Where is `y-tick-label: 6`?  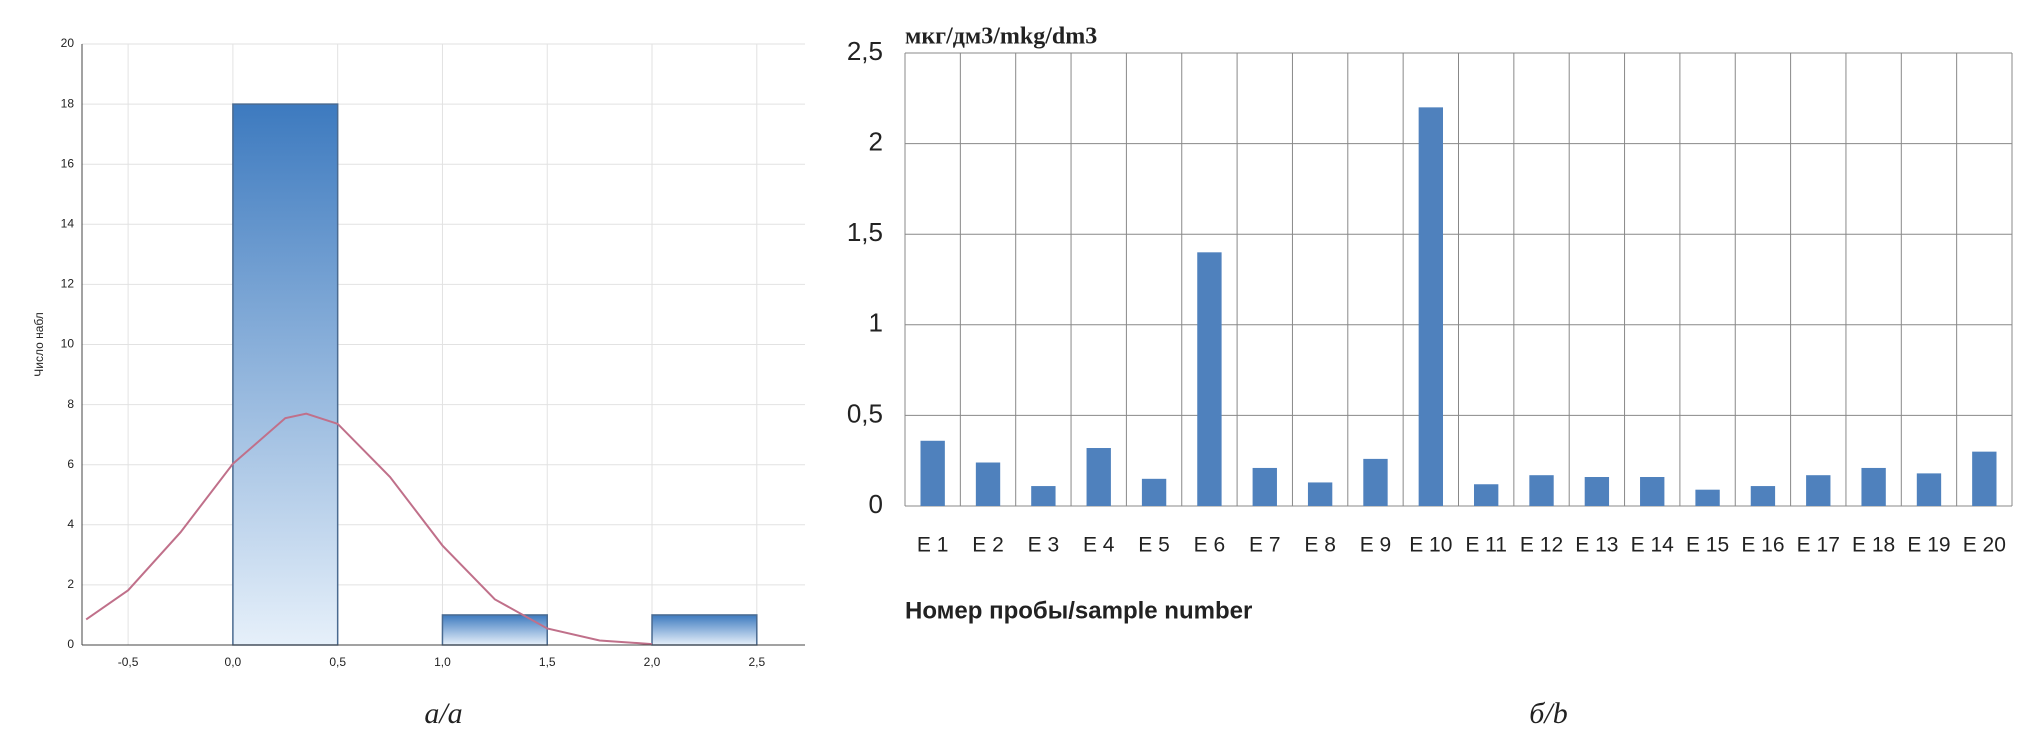
y-tick-label: 6 is located at coordinates (70, 464).